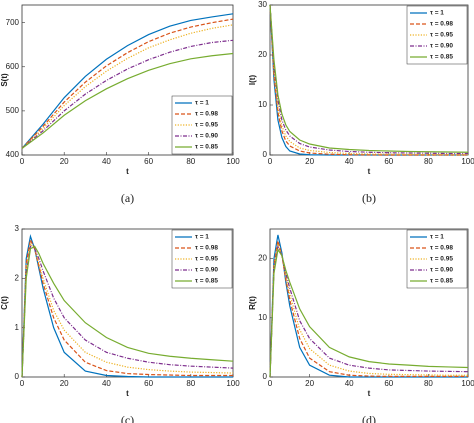 This screenshot has width=474, height=423. What do you see at coordinates (4, 80) in the screenshot?
I see `y-axis-label: S(t)` at bounding box center [4, 80].